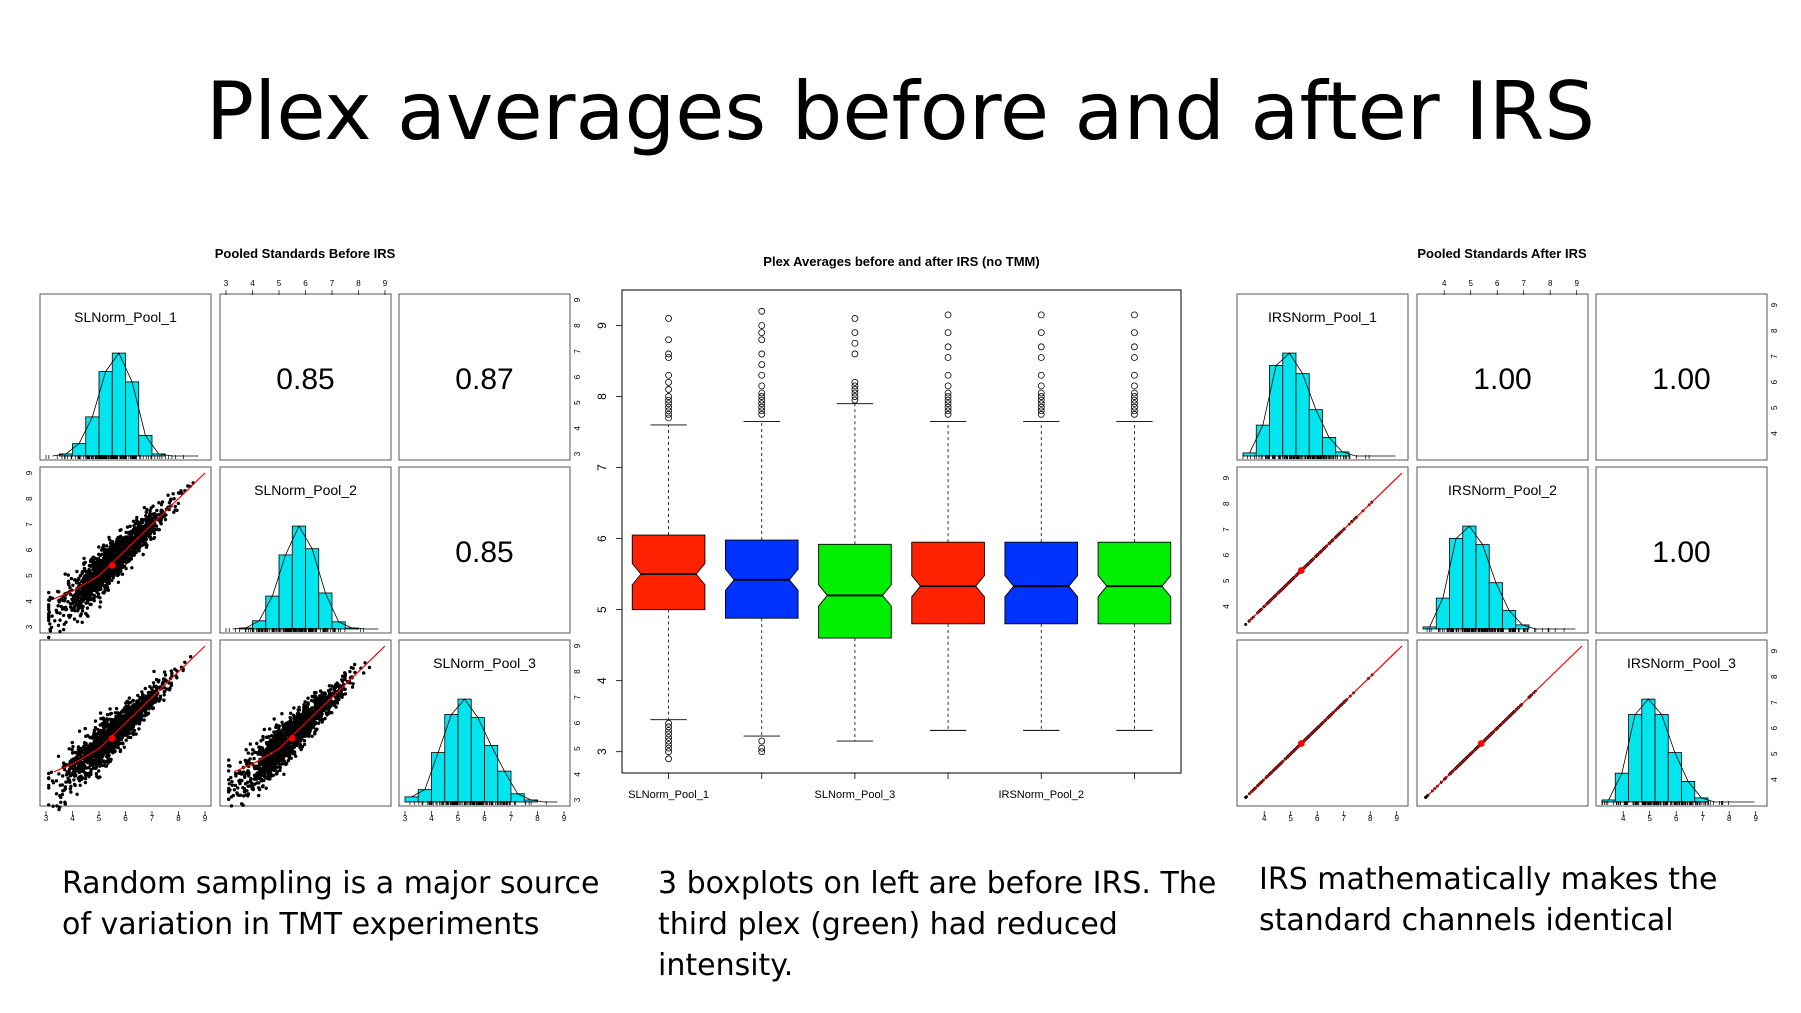 This screenshot has height=1013, width=1801. I want to click on rug-marks, so click(478, 803).